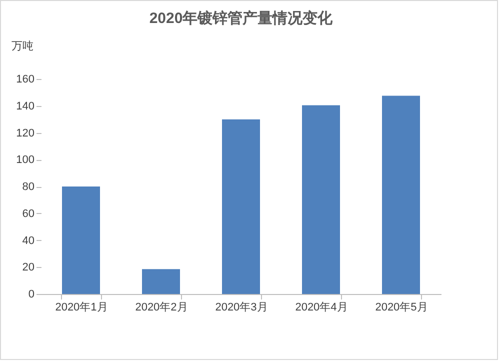  I want to click on chart-title: 2020年镀锌管产量情况变化, so click(241, 18).